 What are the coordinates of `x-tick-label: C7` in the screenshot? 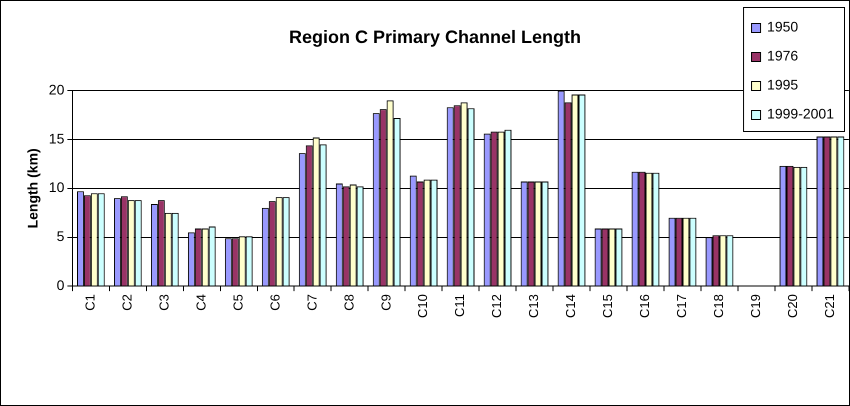 It's located at (312, 302).